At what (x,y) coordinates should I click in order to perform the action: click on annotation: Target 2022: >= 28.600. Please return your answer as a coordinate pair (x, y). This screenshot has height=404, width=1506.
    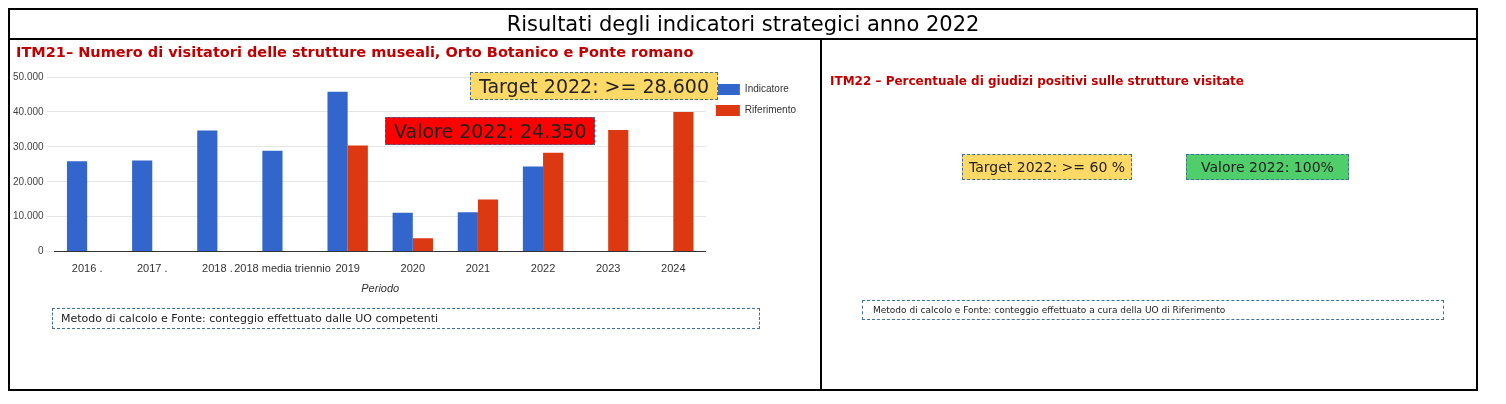
    Looking at the image, I should click on (594, 86).